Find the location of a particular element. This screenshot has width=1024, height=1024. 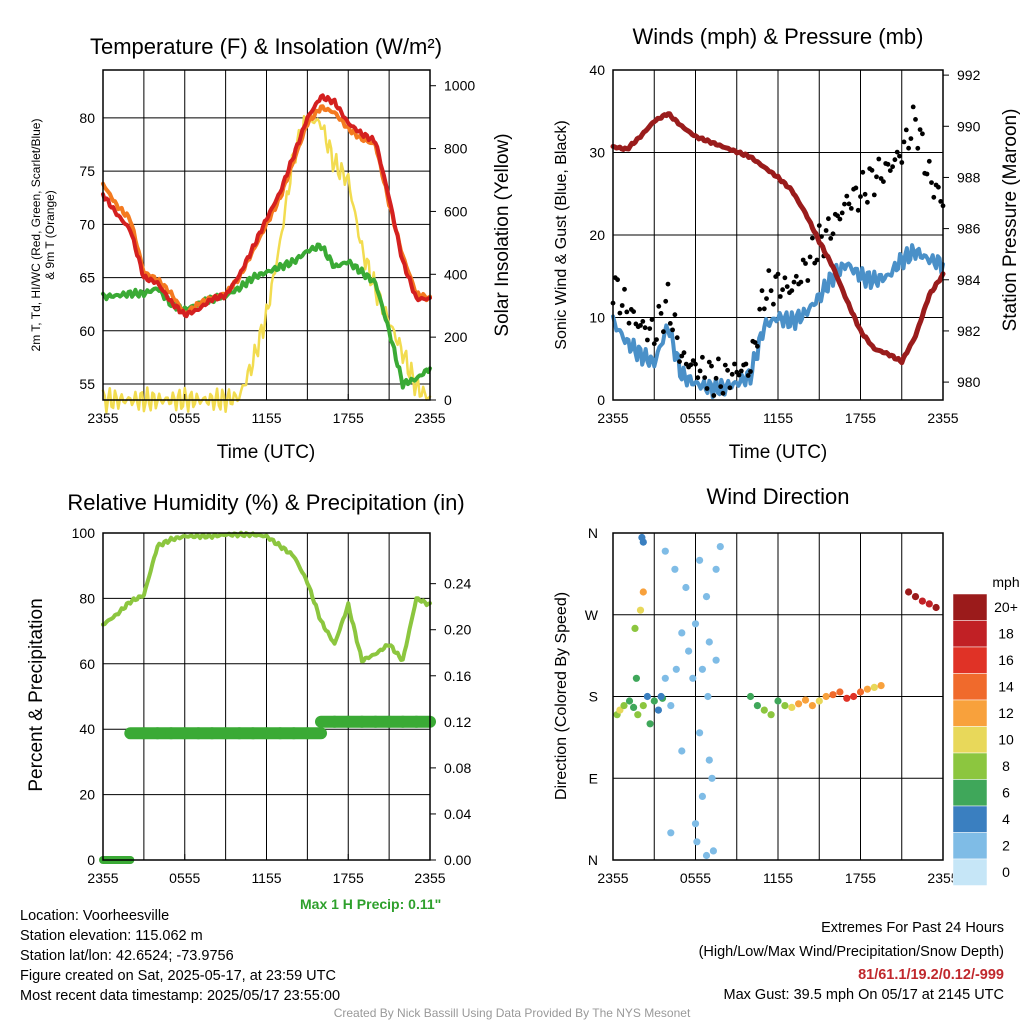

wind-ytick-label: 20 is located at coordinates (597, 235).